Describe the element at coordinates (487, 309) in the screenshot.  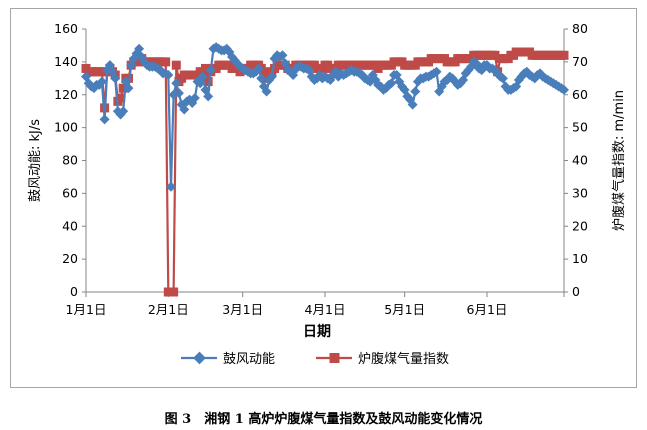
I see `x-tick-label: 6月1日` at that location.